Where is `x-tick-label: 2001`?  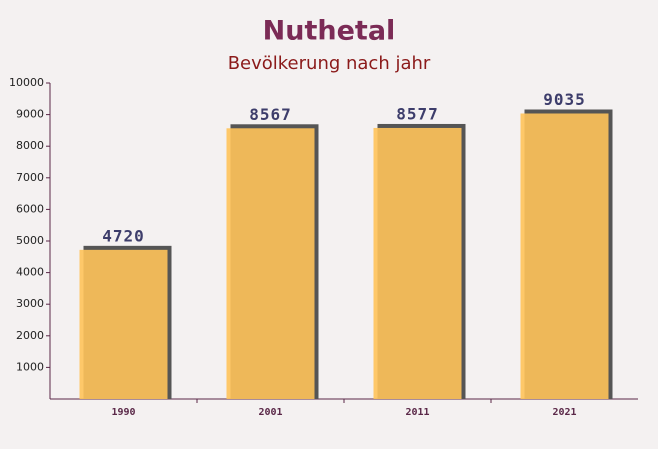
x-tick-label: 2001 is located at coordinates (270, 412).